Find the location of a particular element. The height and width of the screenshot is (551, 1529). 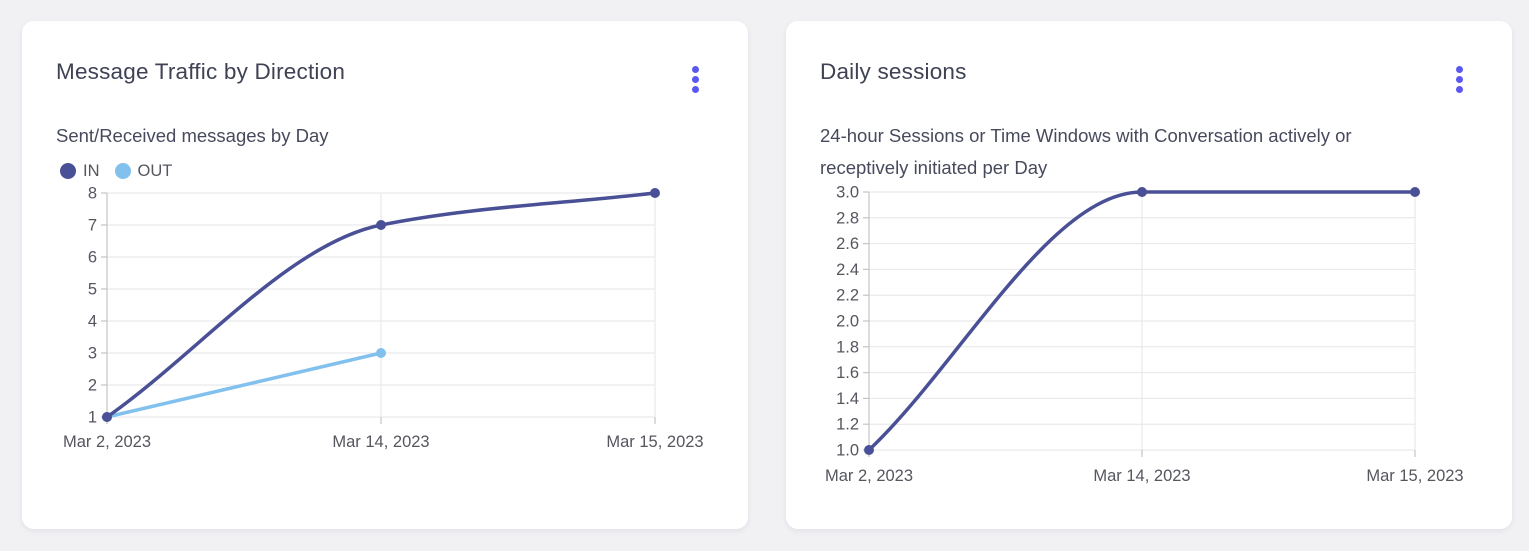

legend-label: OUT is located at coordinates (155, 170).